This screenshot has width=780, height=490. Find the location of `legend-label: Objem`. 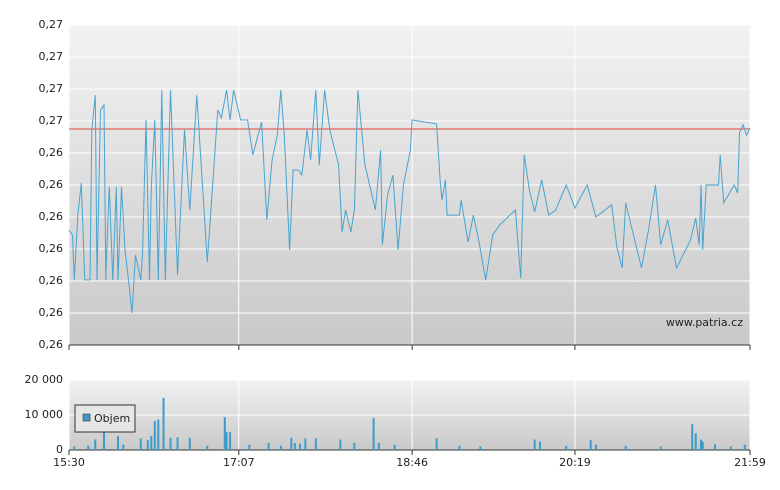

legend-label: Objem is located at coordinates (112, 418).